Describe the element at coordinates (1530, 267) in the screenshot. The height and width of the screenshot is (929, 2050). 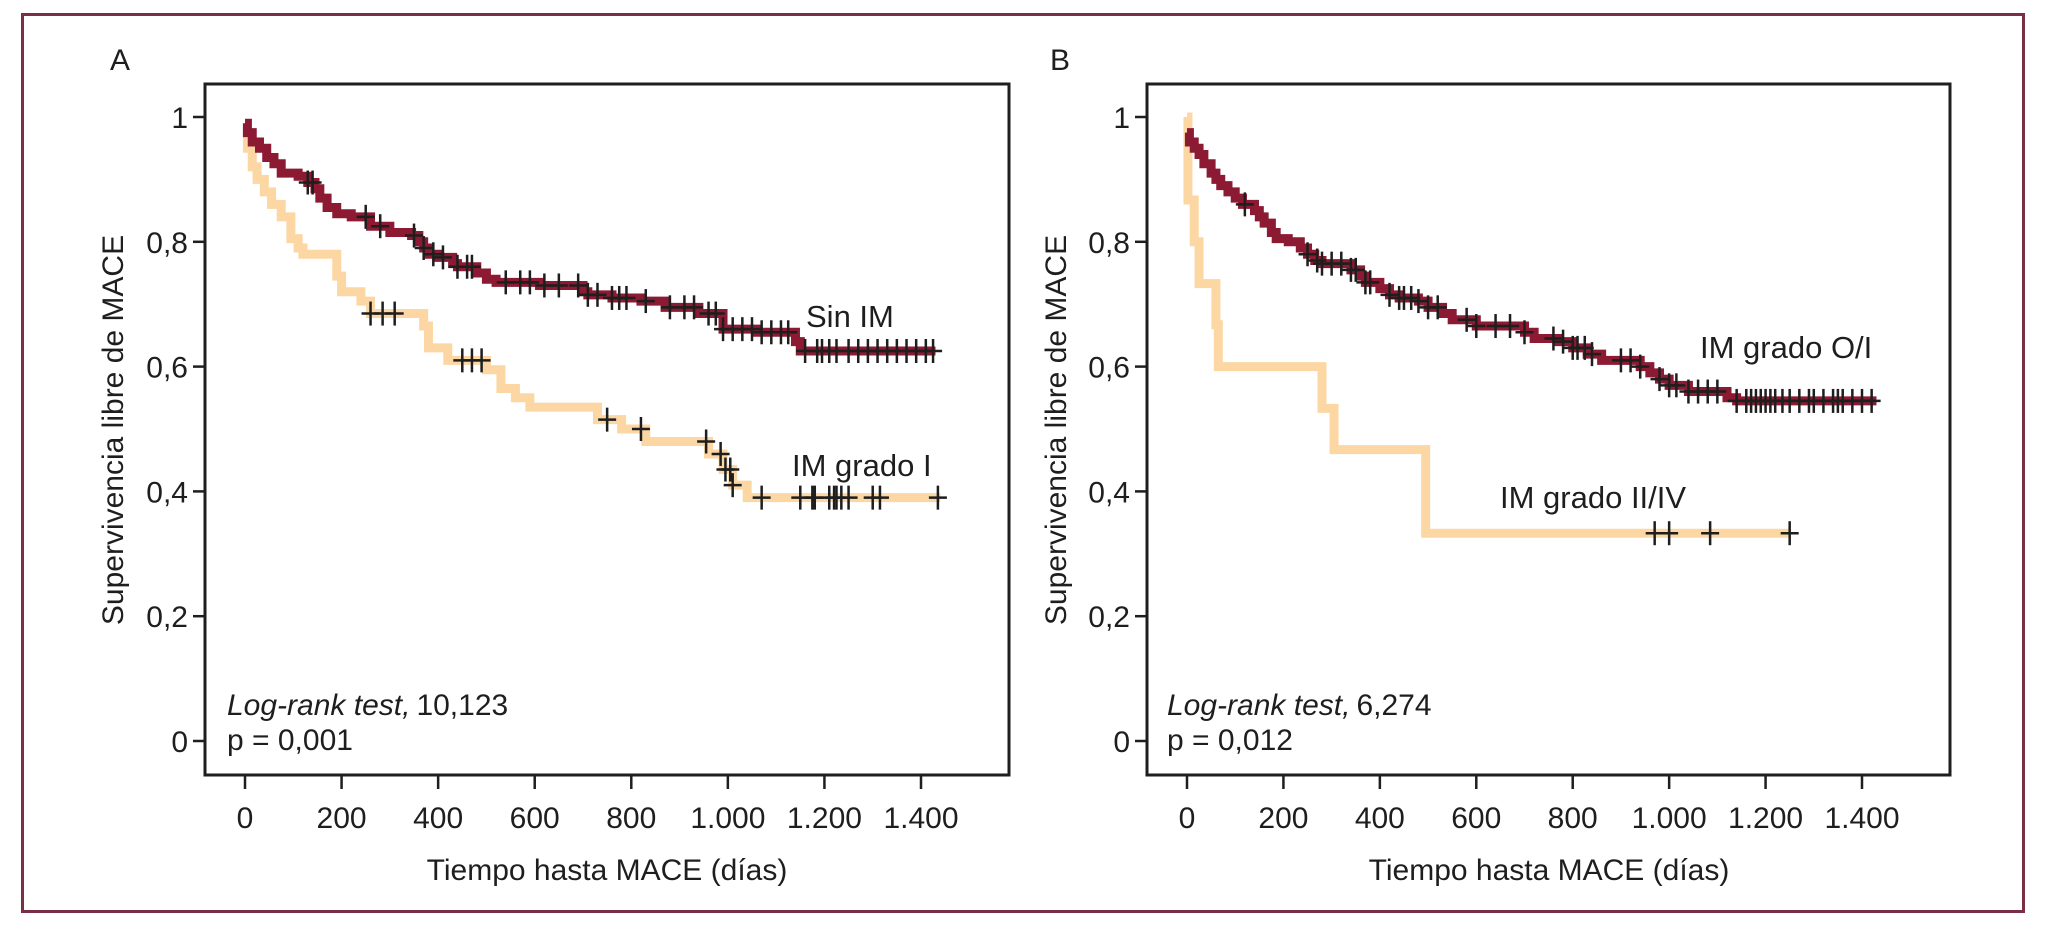
I see `curve-im-grado-o-i` at that location.